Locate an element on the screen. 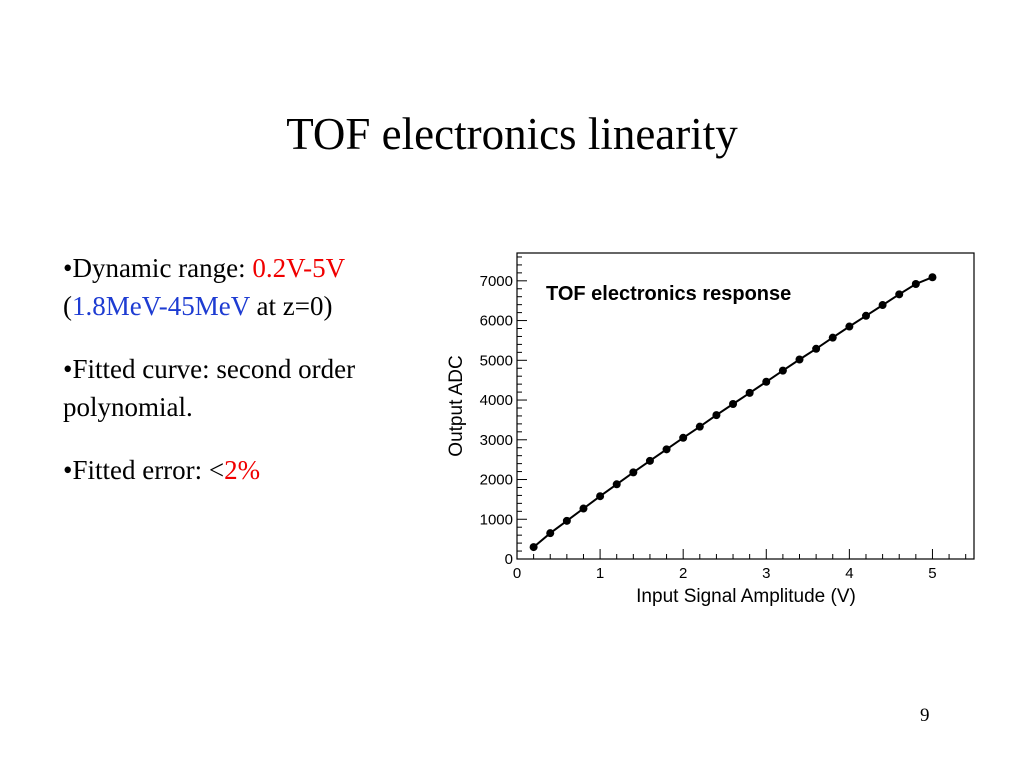  bullet-fitted-curve: •Fitted curve: second order polynomial. is located at coordinates (253, 388).